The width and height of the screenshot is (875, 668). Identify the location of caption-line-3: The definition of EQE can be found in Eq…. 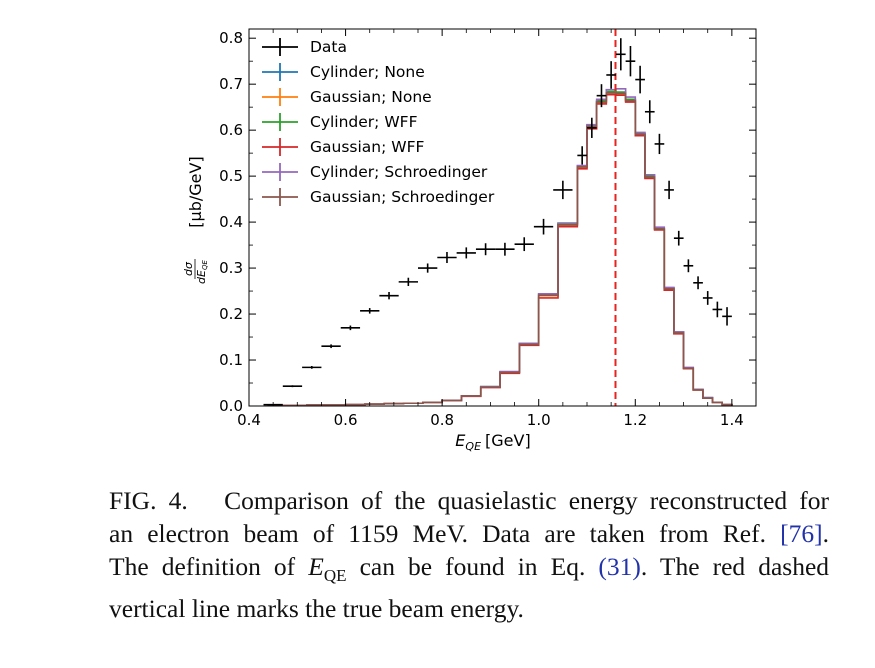
(469, 571).